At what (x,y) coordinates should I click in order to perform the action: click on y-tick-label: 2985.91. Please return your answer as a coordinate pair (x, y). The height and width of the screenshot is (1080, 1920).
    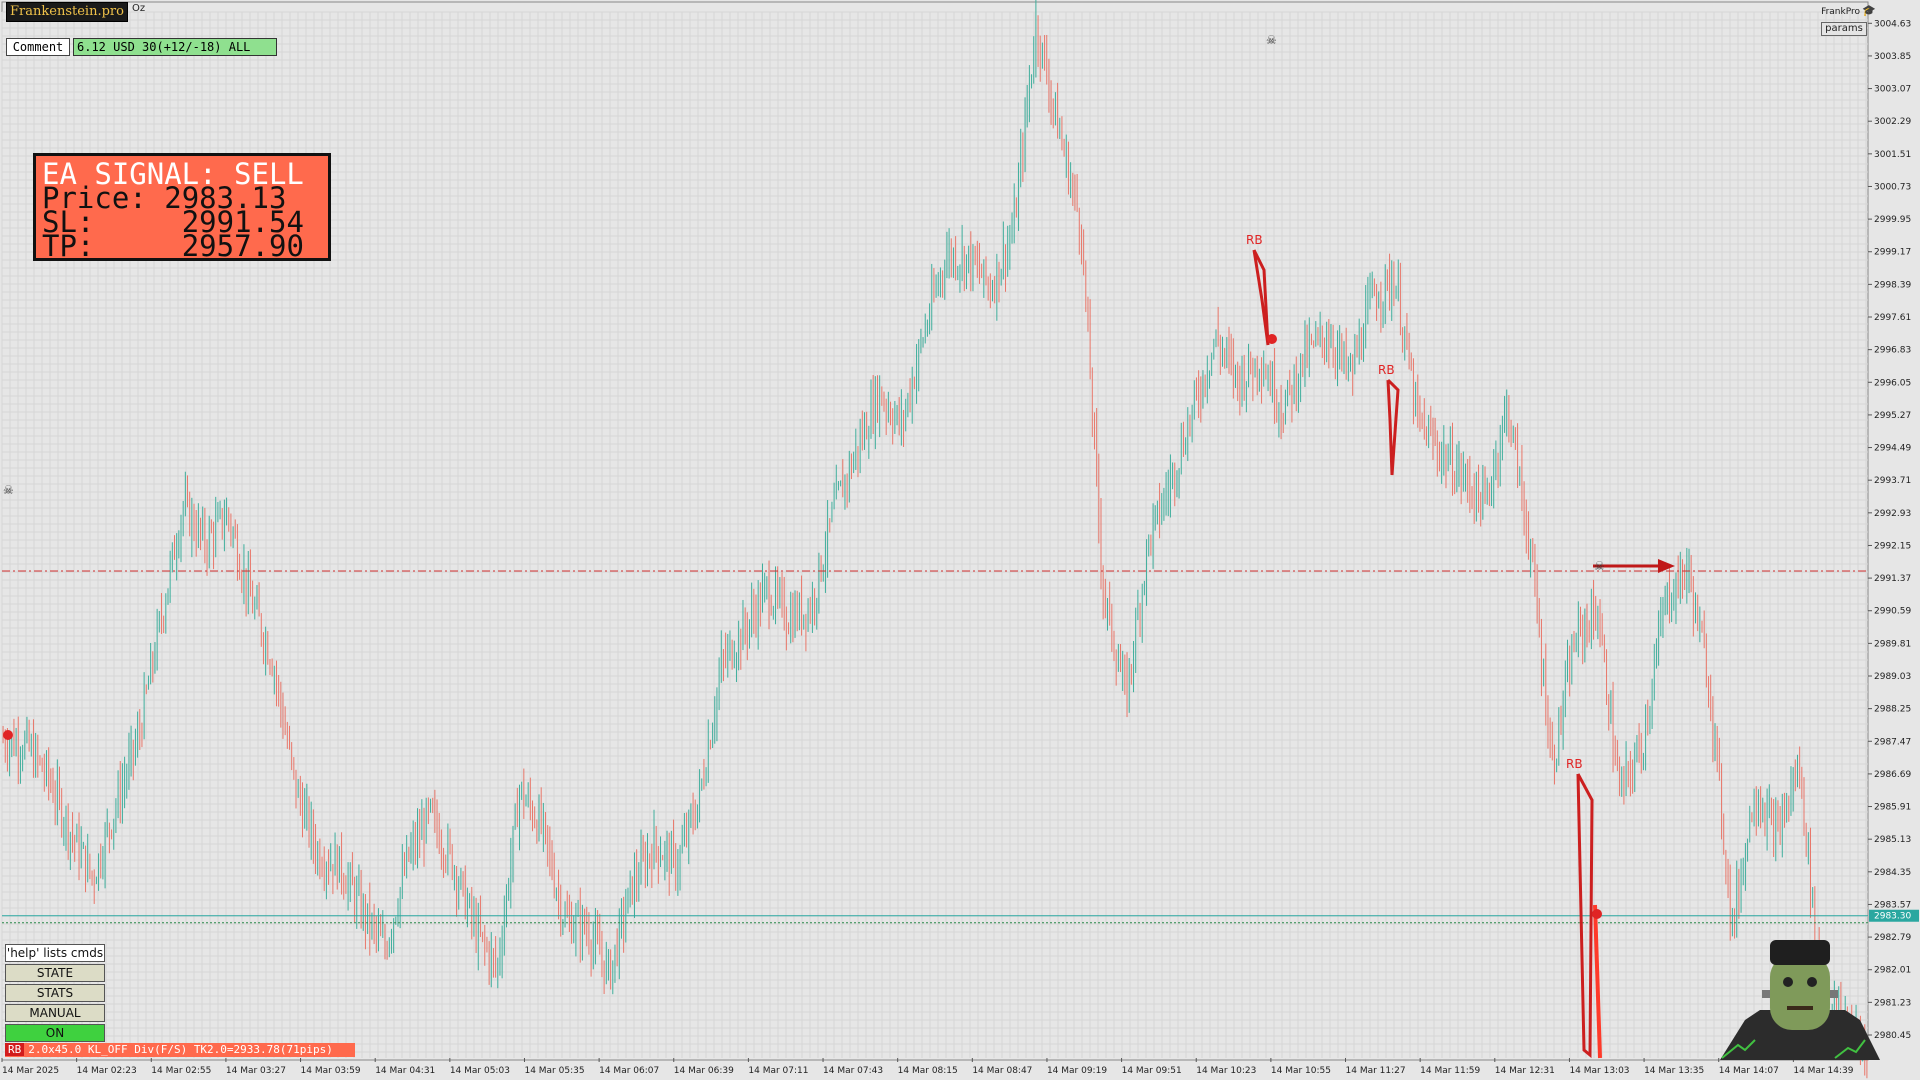
    Looking at the image, I should click on (1892, 808).